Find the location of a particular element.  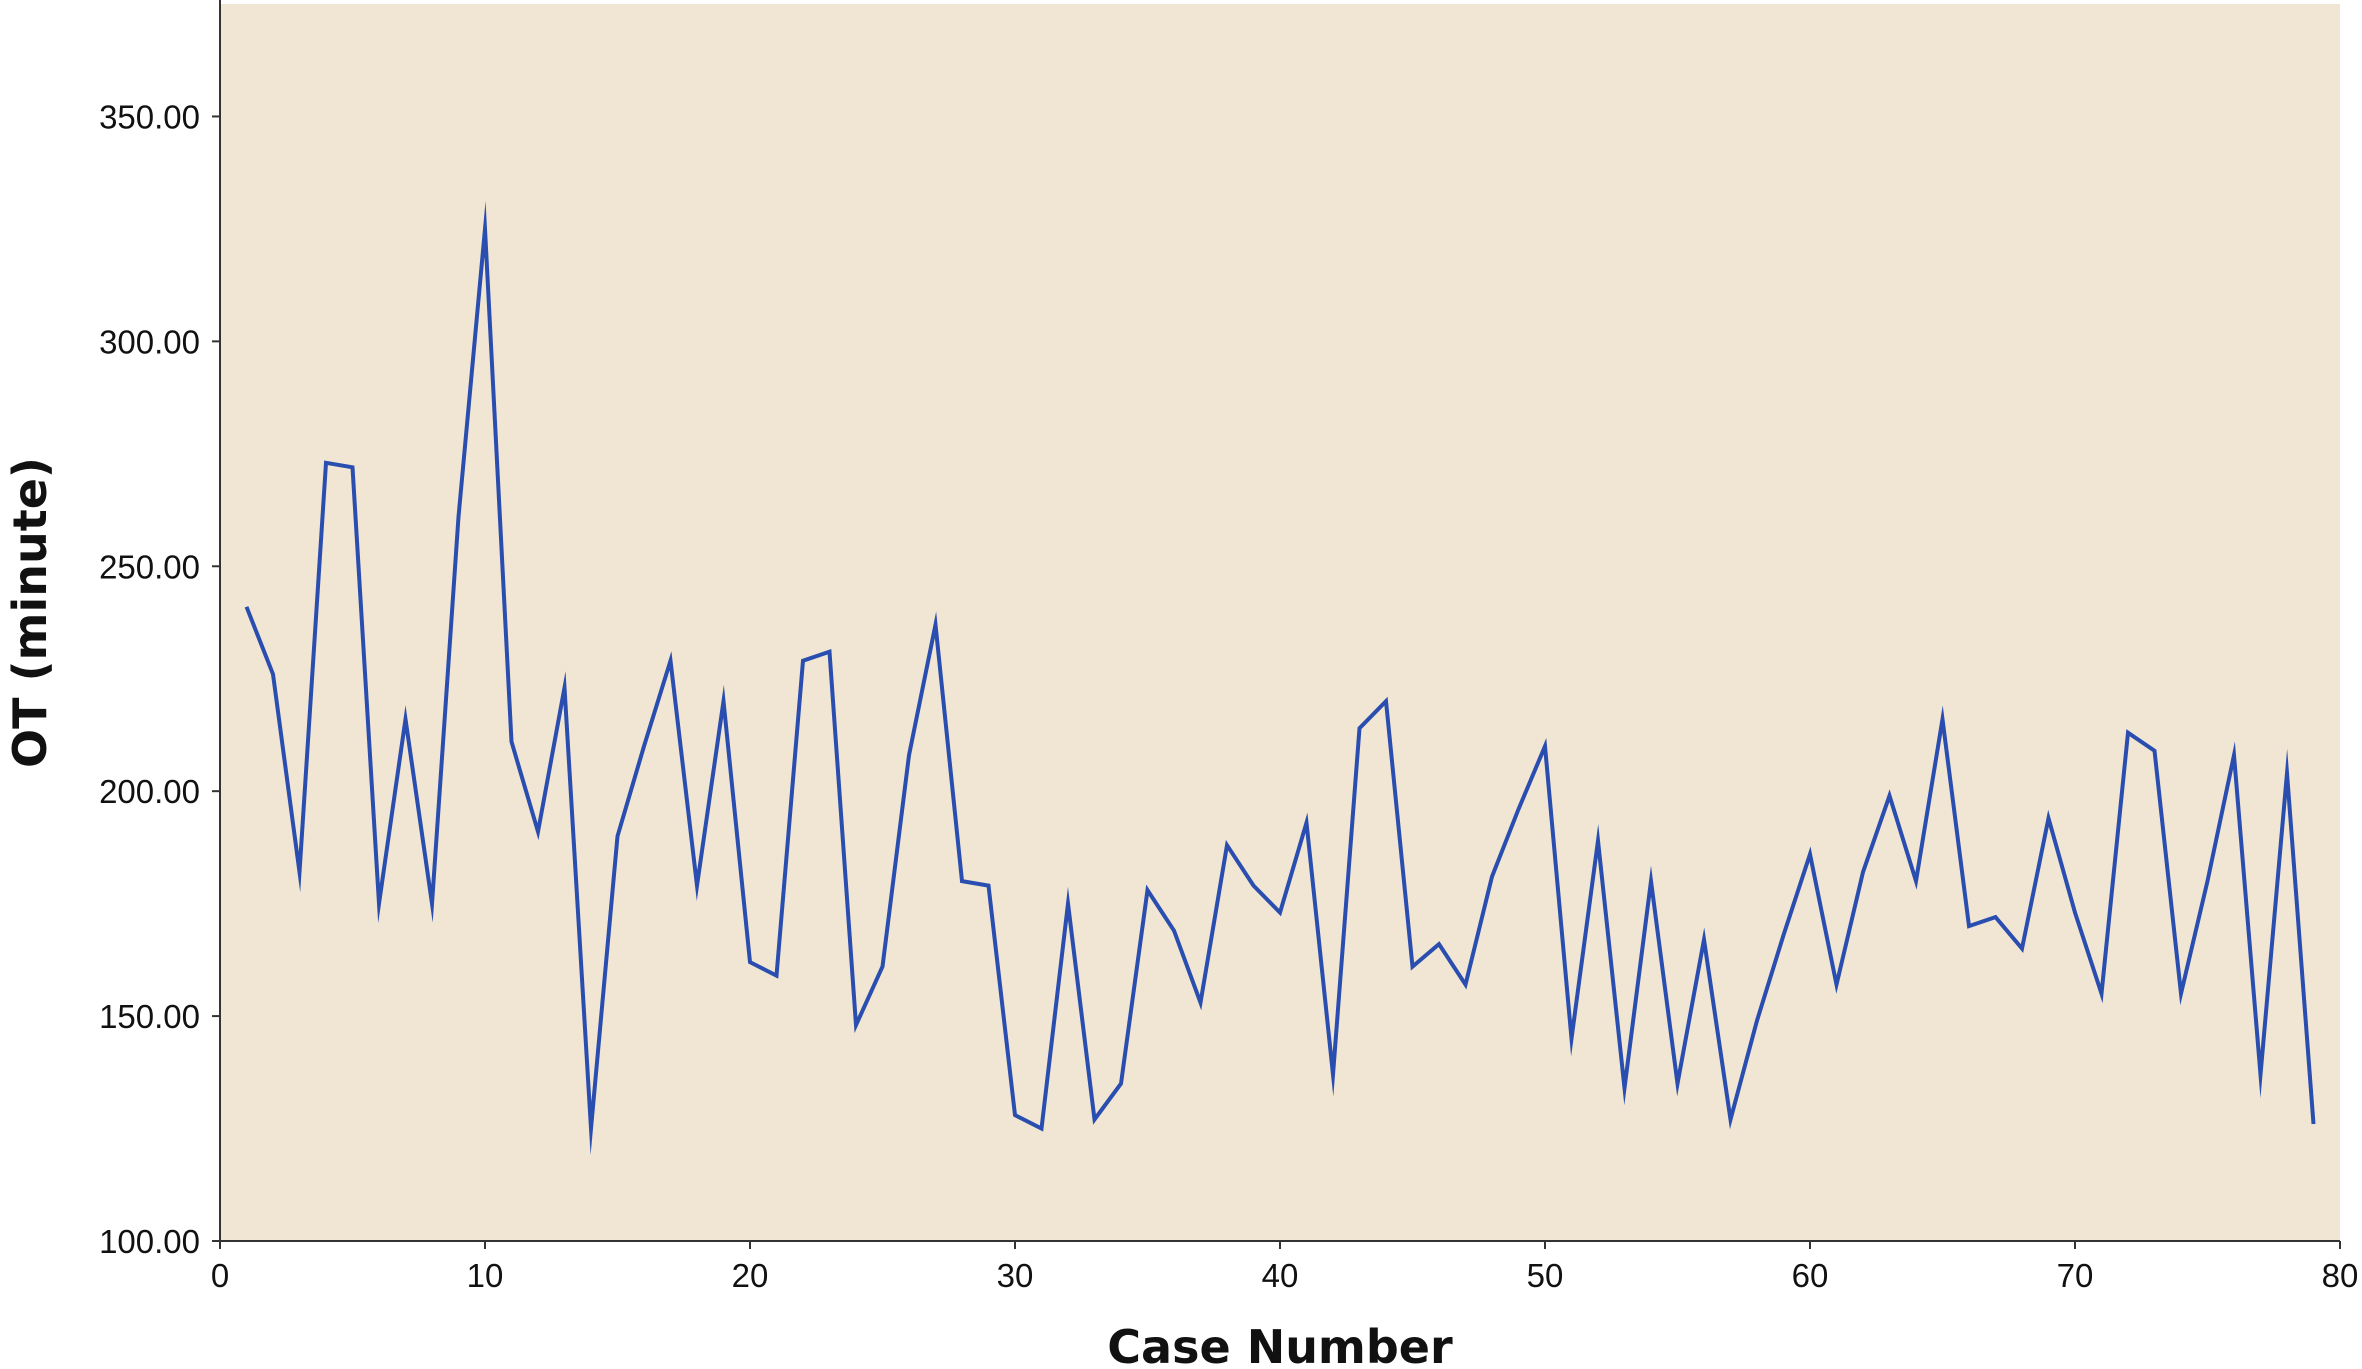

x-tick-label: 20 is located at coordinates (750, 1275).